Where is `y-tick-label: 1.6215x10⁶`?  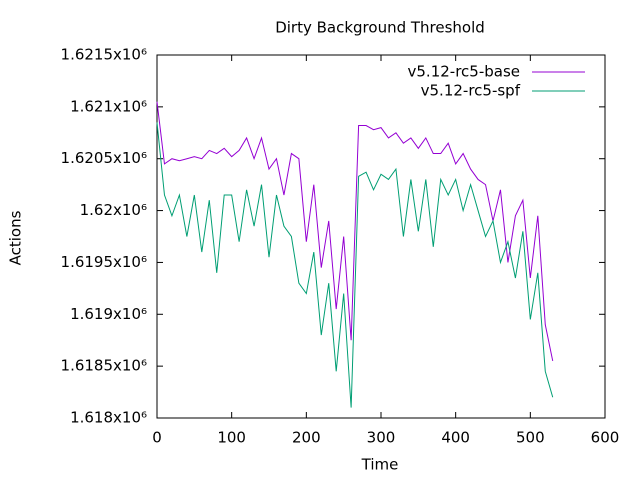
y-tick-label: 1.6215x10⁶ is located at coordinates (104, 55).